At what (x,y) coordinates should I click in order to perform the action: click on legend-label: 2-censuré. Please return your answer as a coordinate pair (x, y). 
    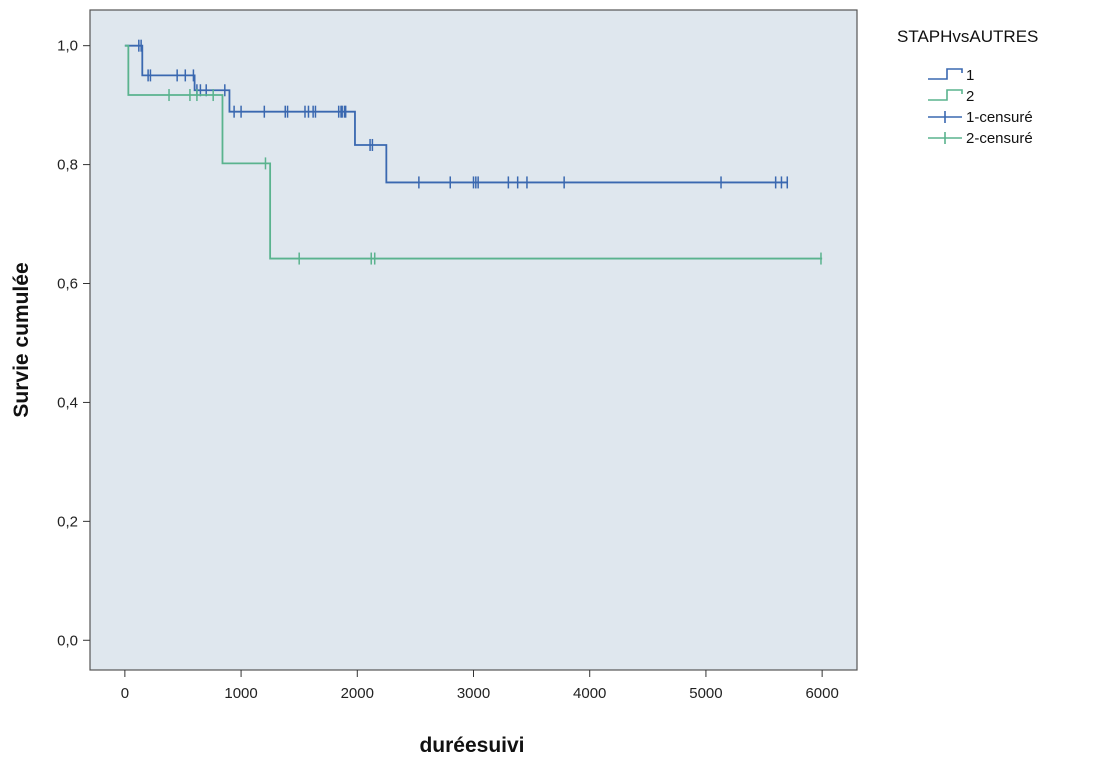
    Looking at the image, I should click on (999, 138).